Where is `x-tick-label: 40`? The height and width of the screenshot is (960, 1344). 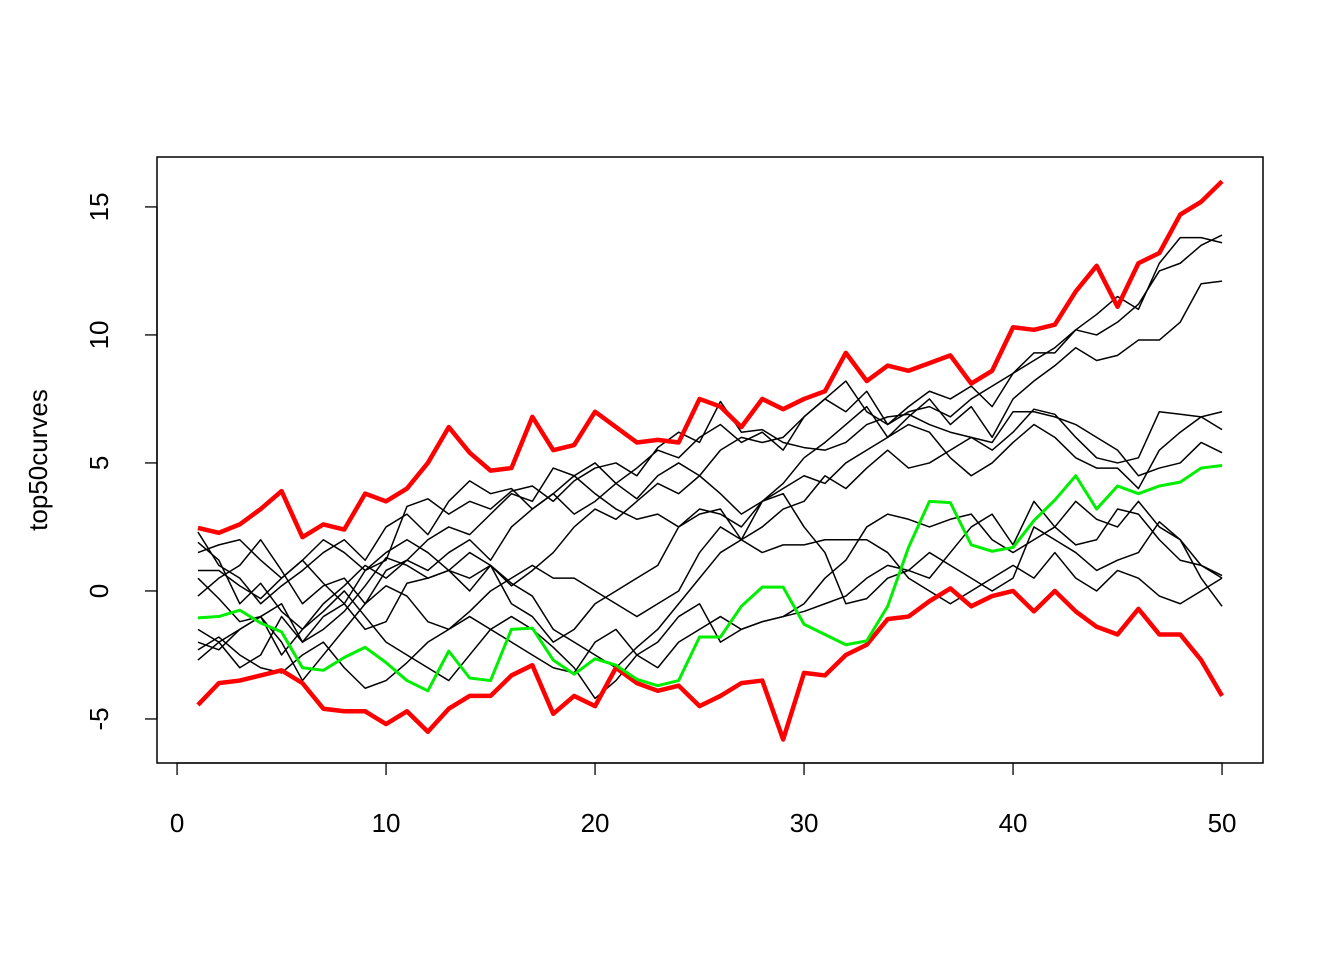
x-tick-label: 40 is located at coordinates (1013, 823).